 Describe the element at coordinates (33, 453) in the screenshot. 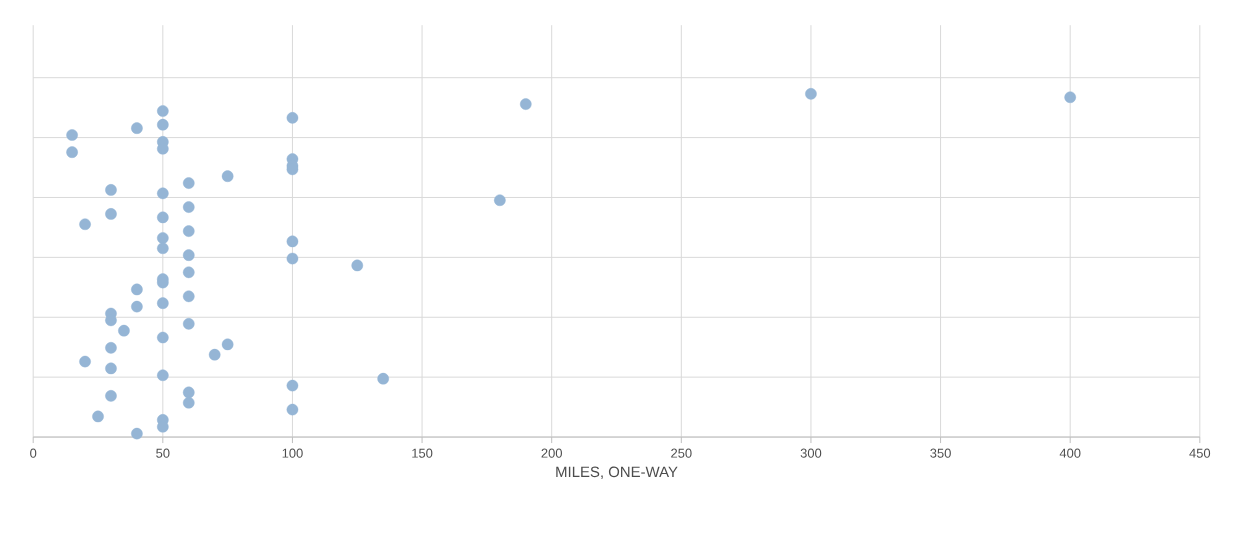

I see `x-tick-label: 0` at that location.